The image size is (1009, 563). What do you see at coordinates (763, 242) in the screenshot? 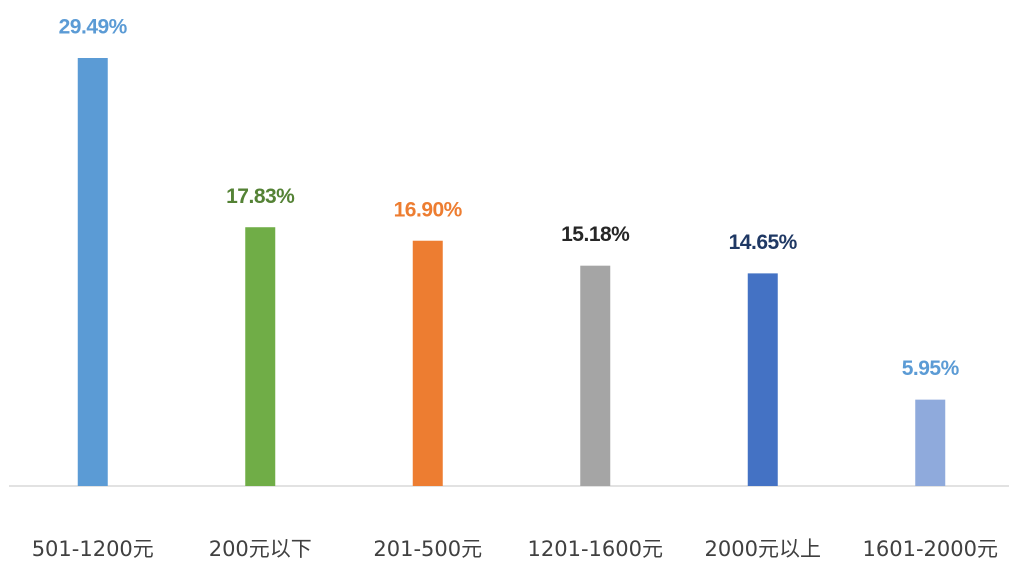
I see `data-label: 14.65%` at bounding box center [763, 242].